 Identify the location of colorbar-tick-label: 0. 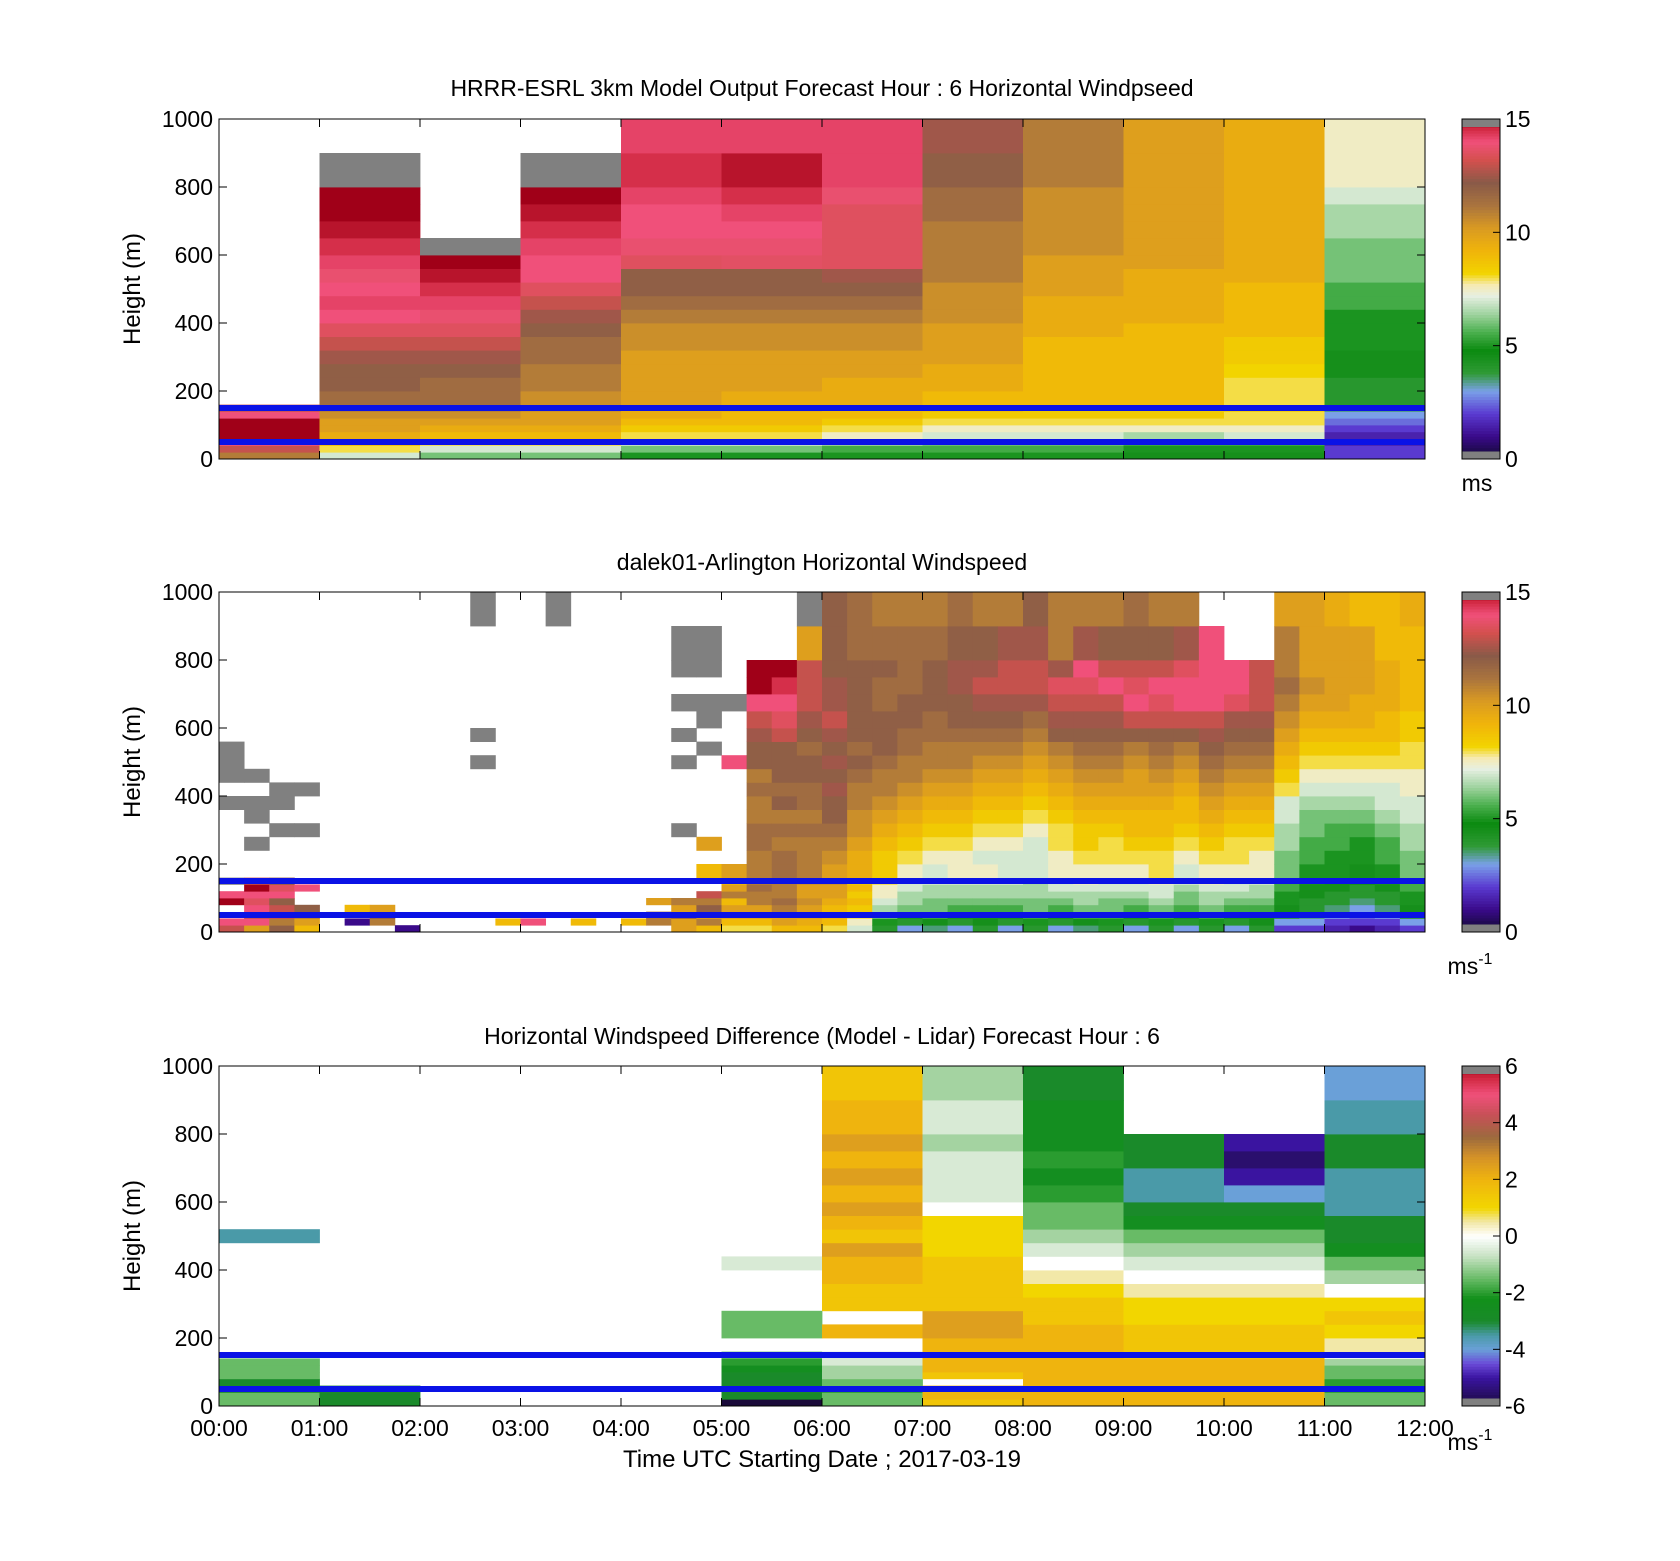
(1511, 459).